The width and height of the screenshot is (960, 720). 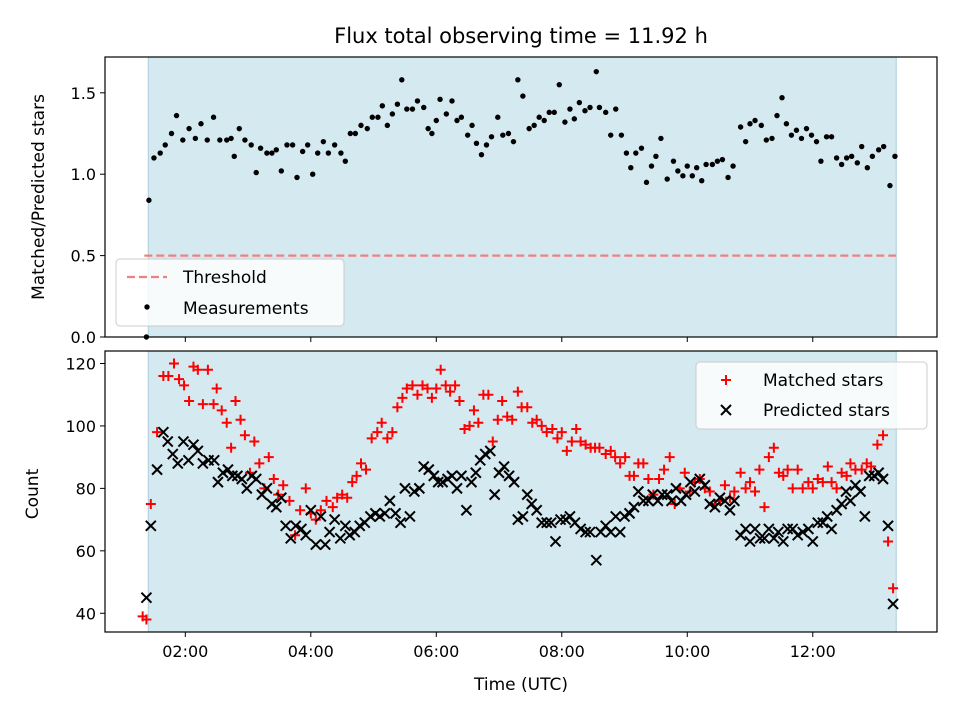 I want to click on y-tick-label: 60, so click(x=86, y=551).